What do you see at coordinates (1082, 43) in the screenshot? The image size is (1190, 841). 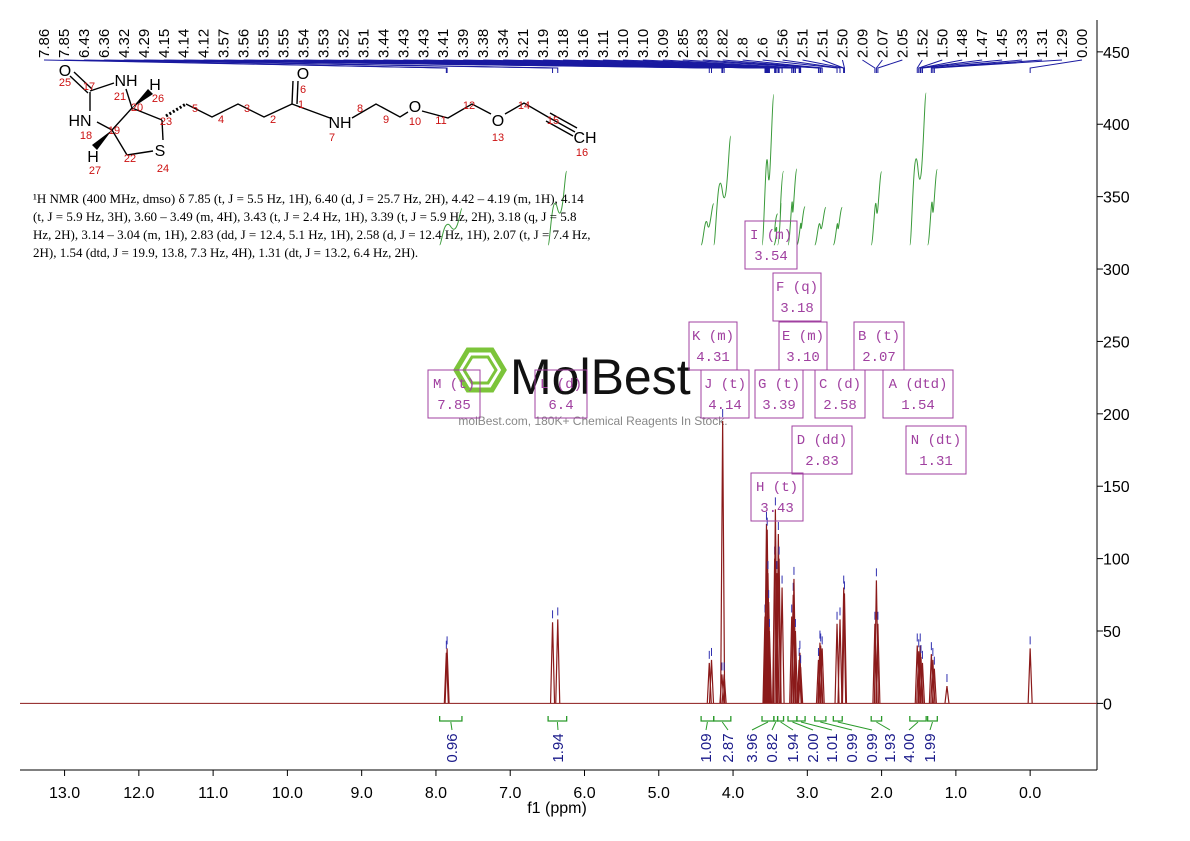 I see `peak-label: 0.00` at bounding box center [1082, 43].